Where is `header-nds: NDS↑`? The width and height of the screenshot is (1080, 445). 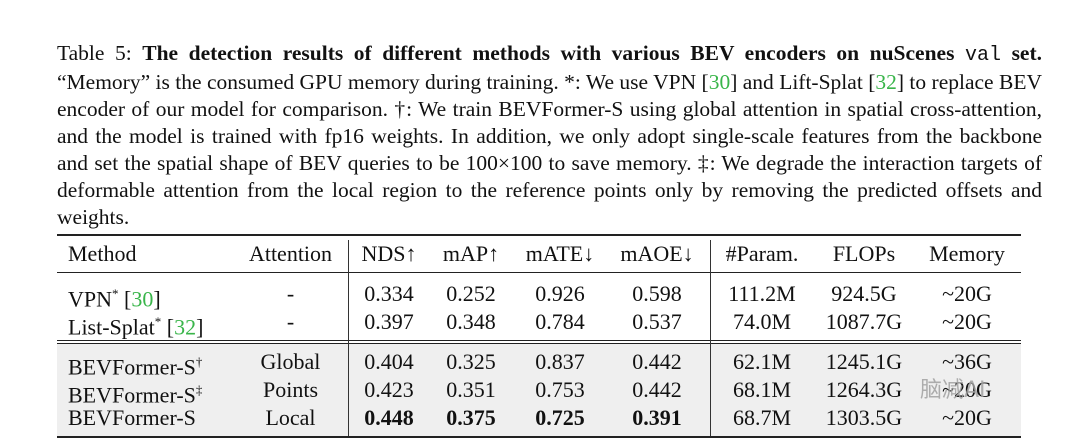 header-nds: NDS↑ is located at coordinates (389, 253).